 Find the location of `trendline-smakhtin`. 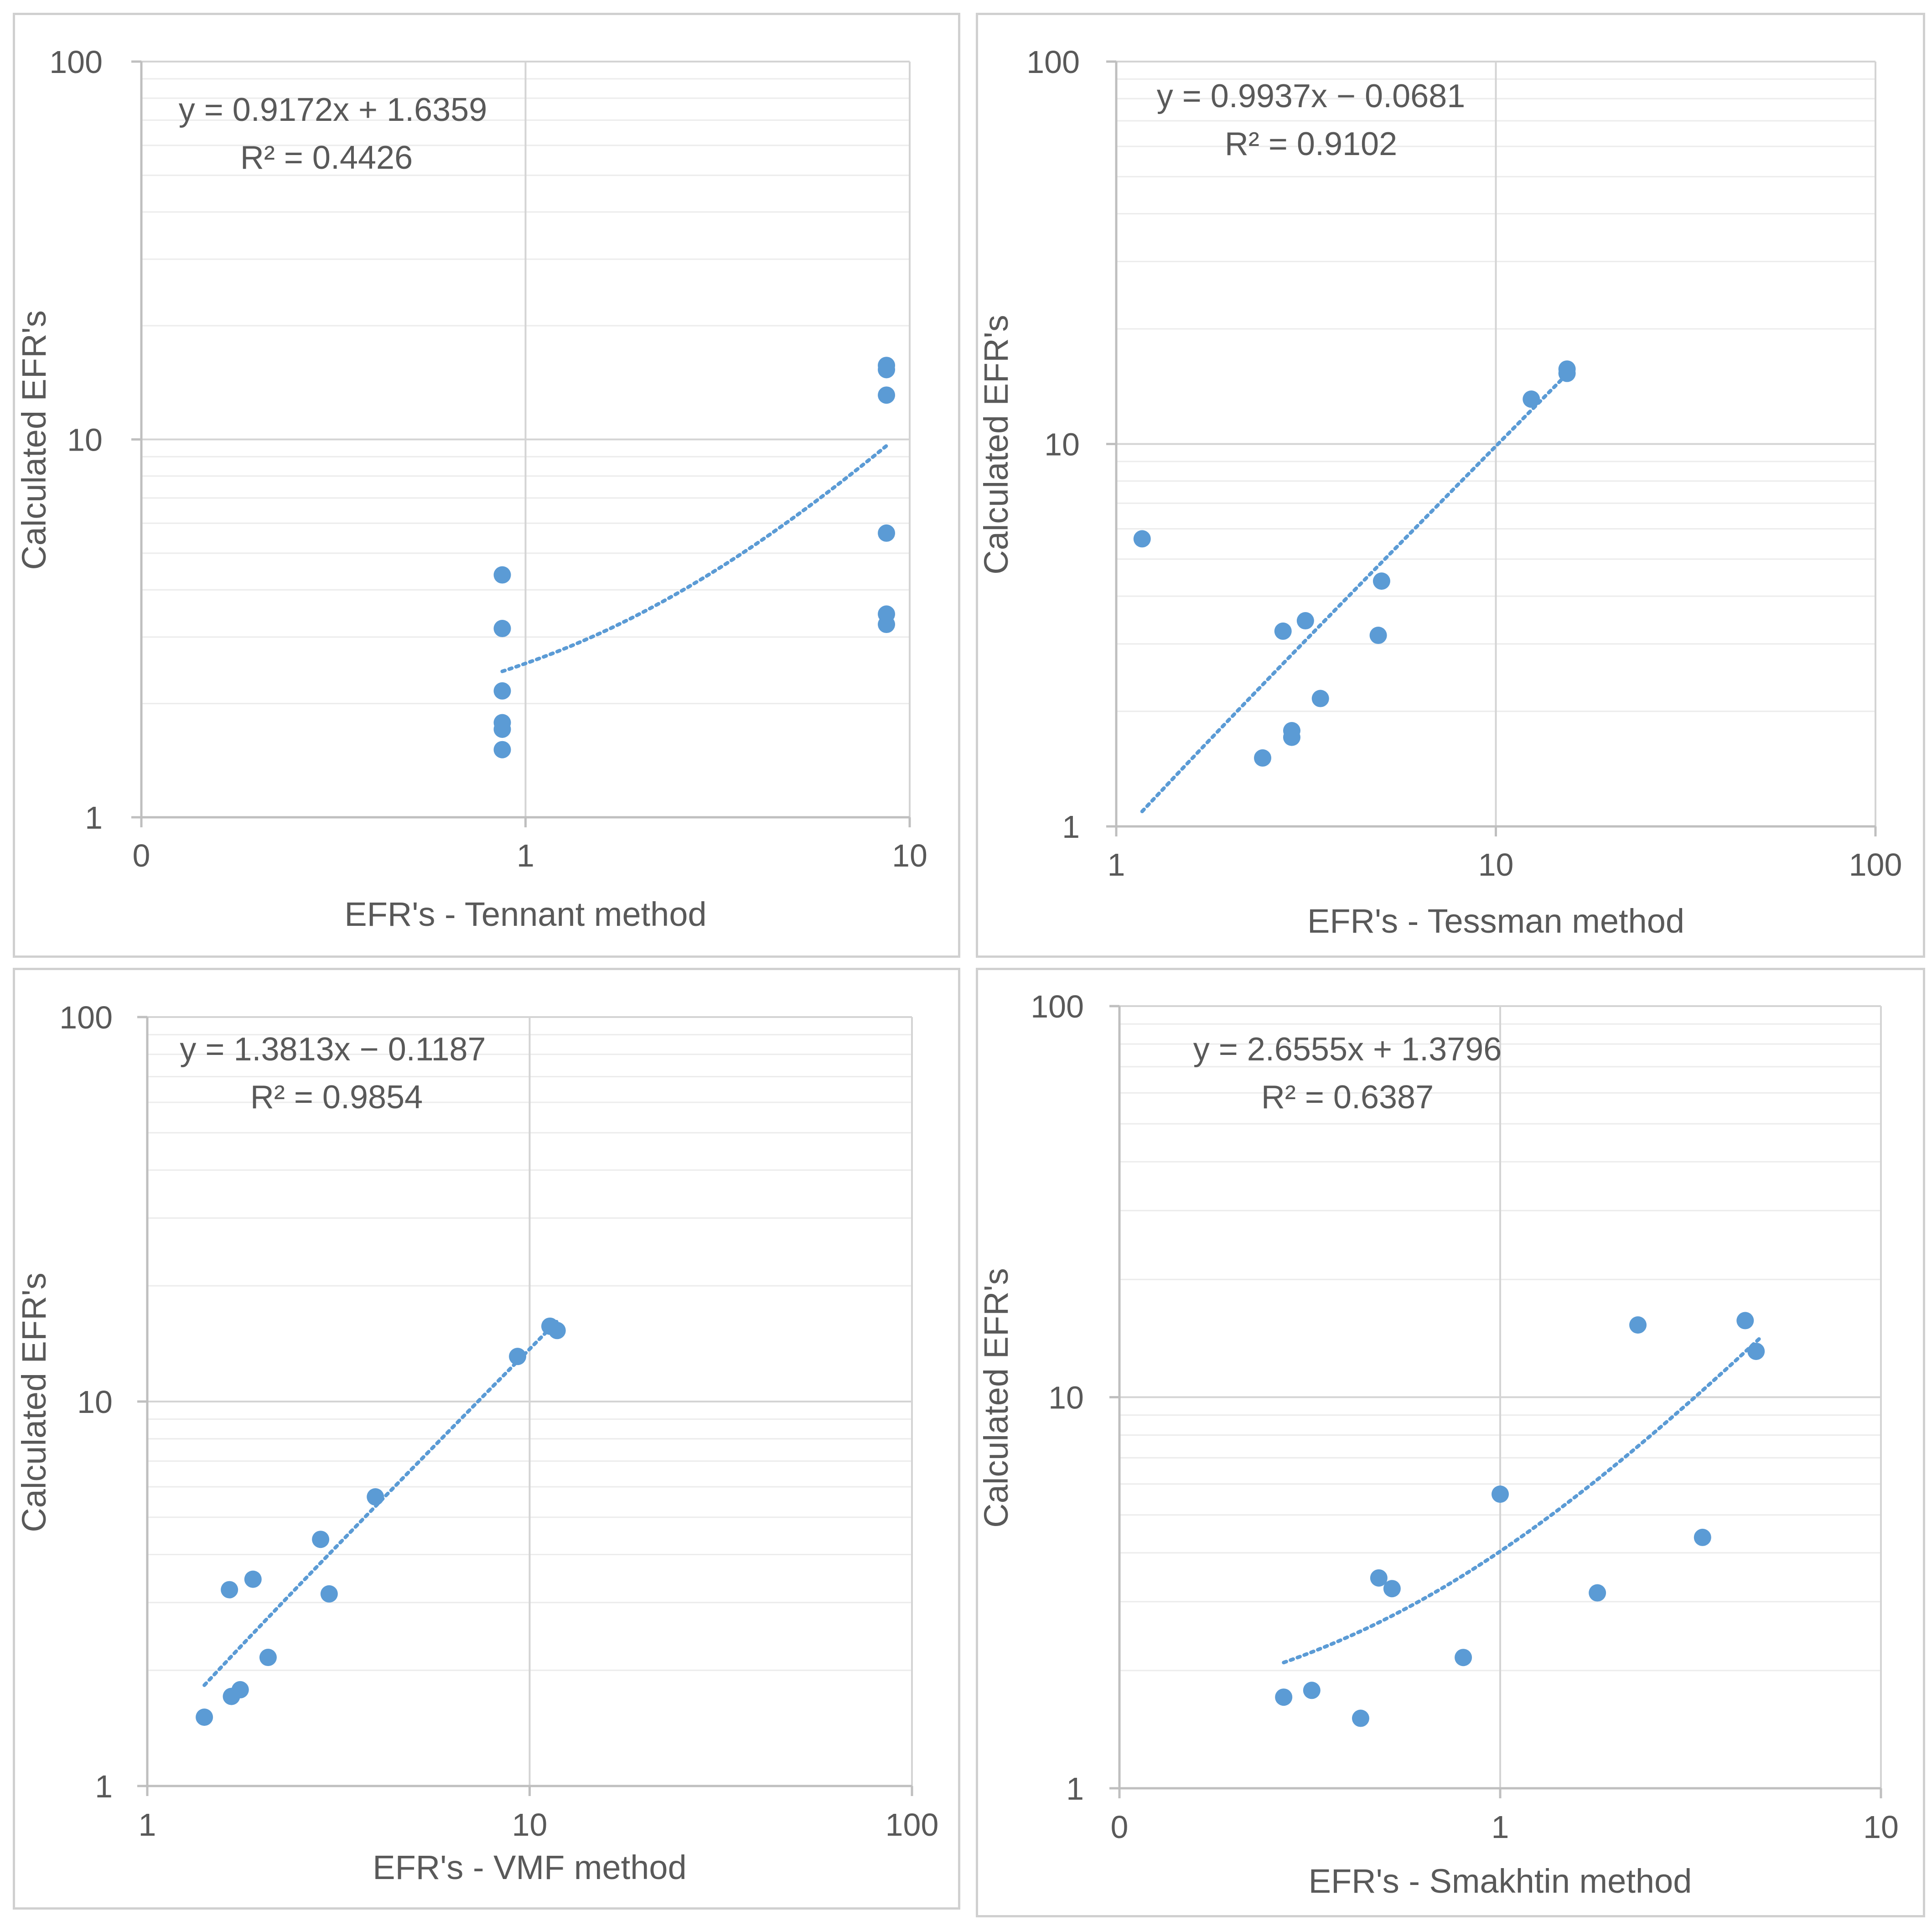

trendline-smakhtin is located at coordinates (1521, 1500).